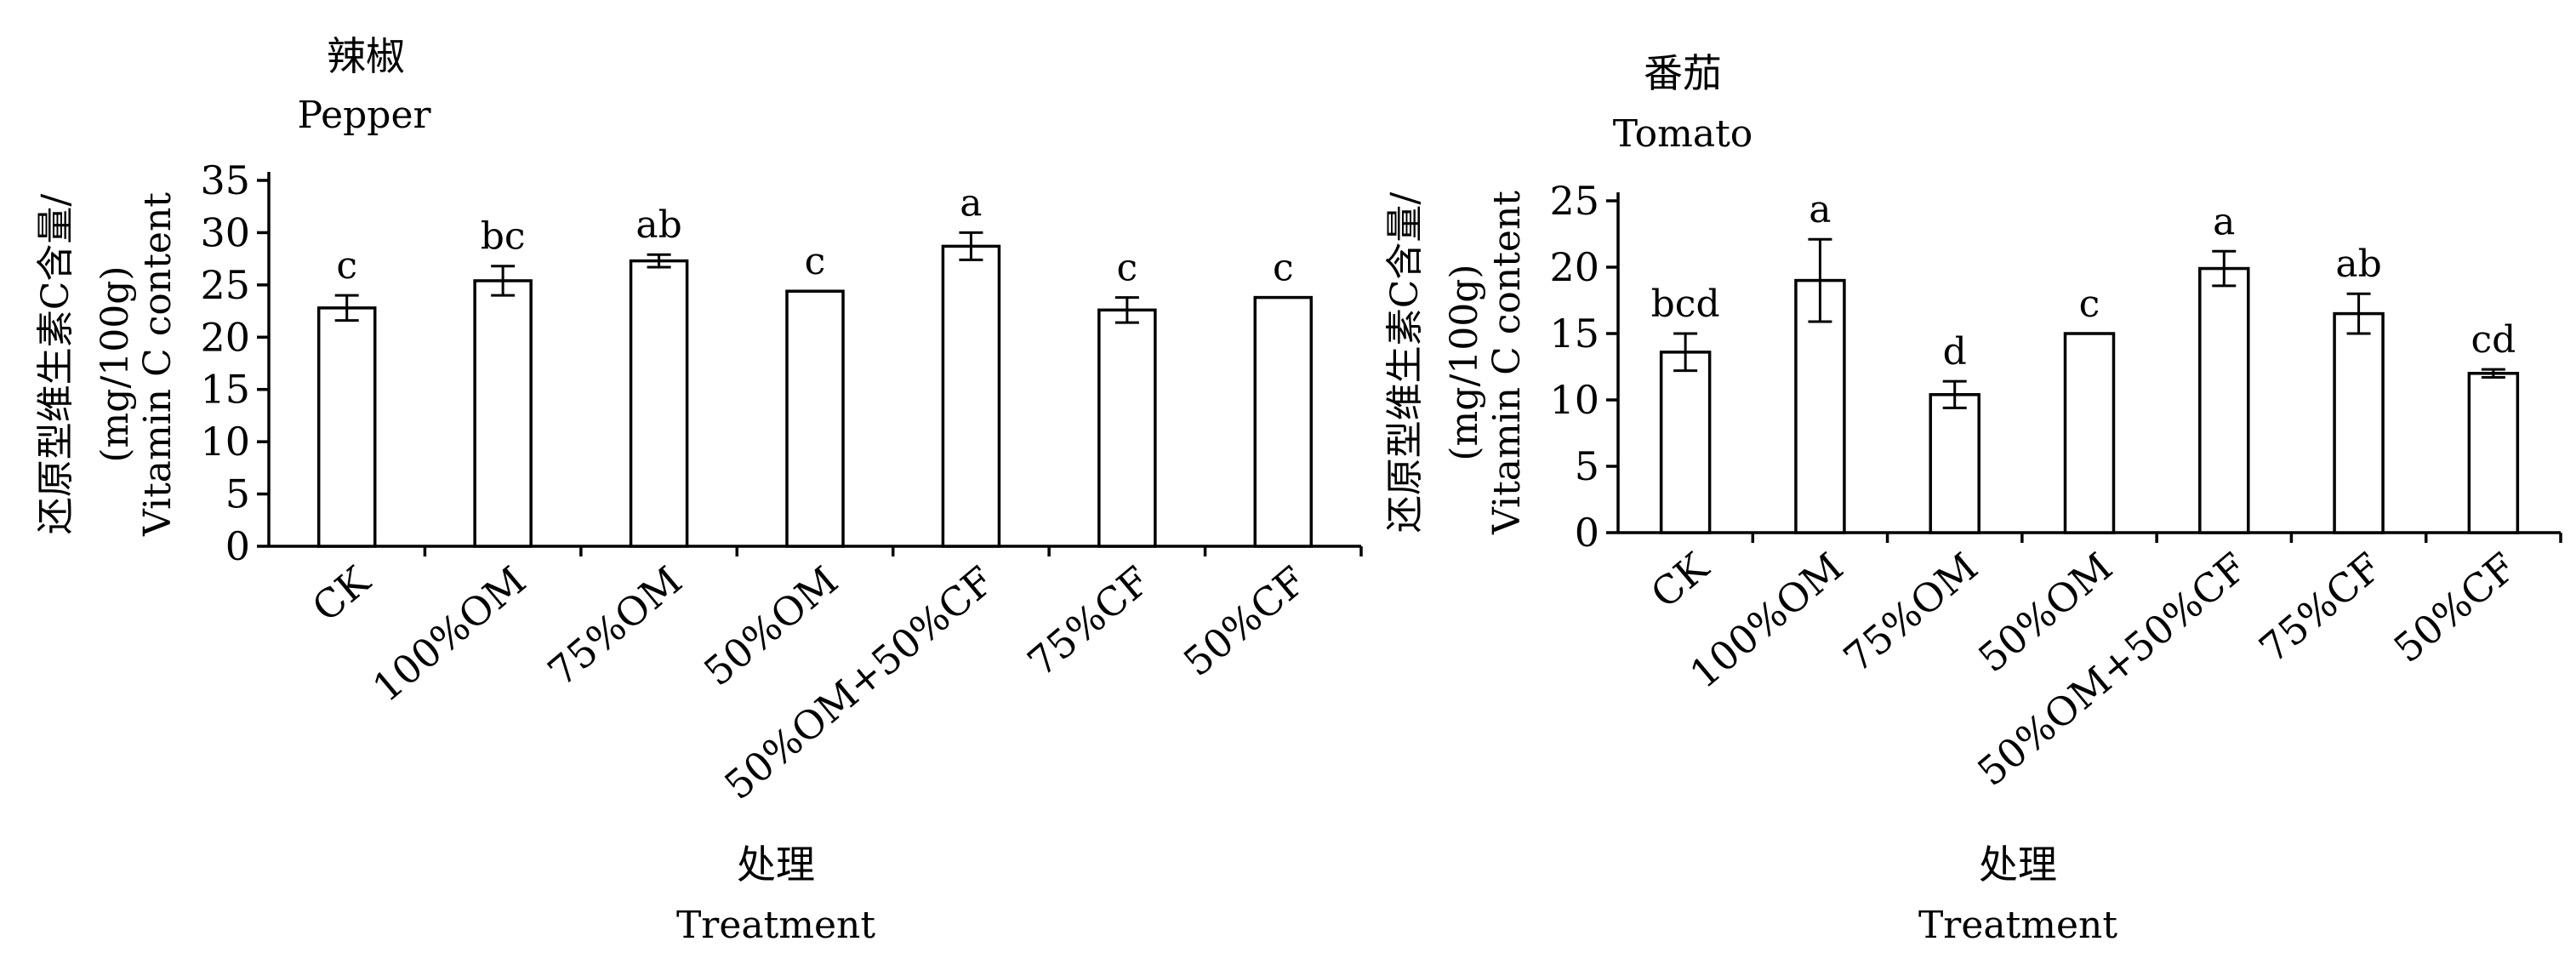  Describe the element at coordinates (1685, 304) in the screenshot. I see `significance-letter: bcd` at that location.